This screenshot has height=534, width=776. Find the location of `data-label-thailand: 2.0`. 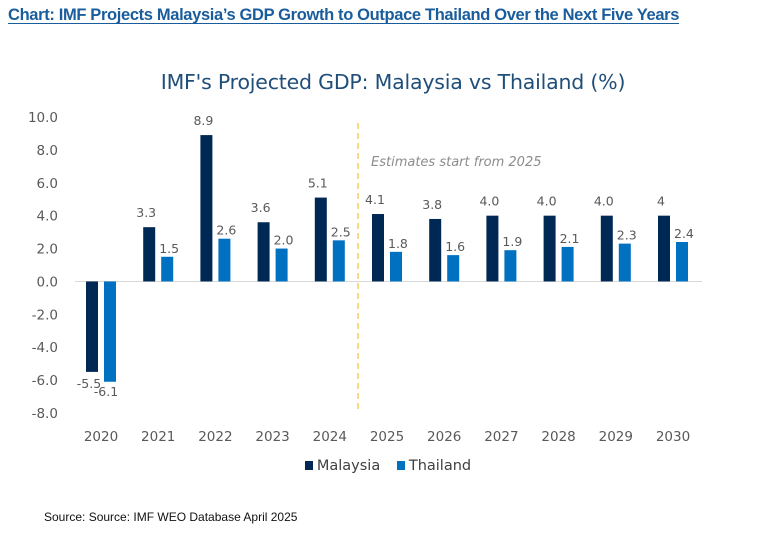

data-label-thailand: 2.0 is located at coordinates (284, 240).